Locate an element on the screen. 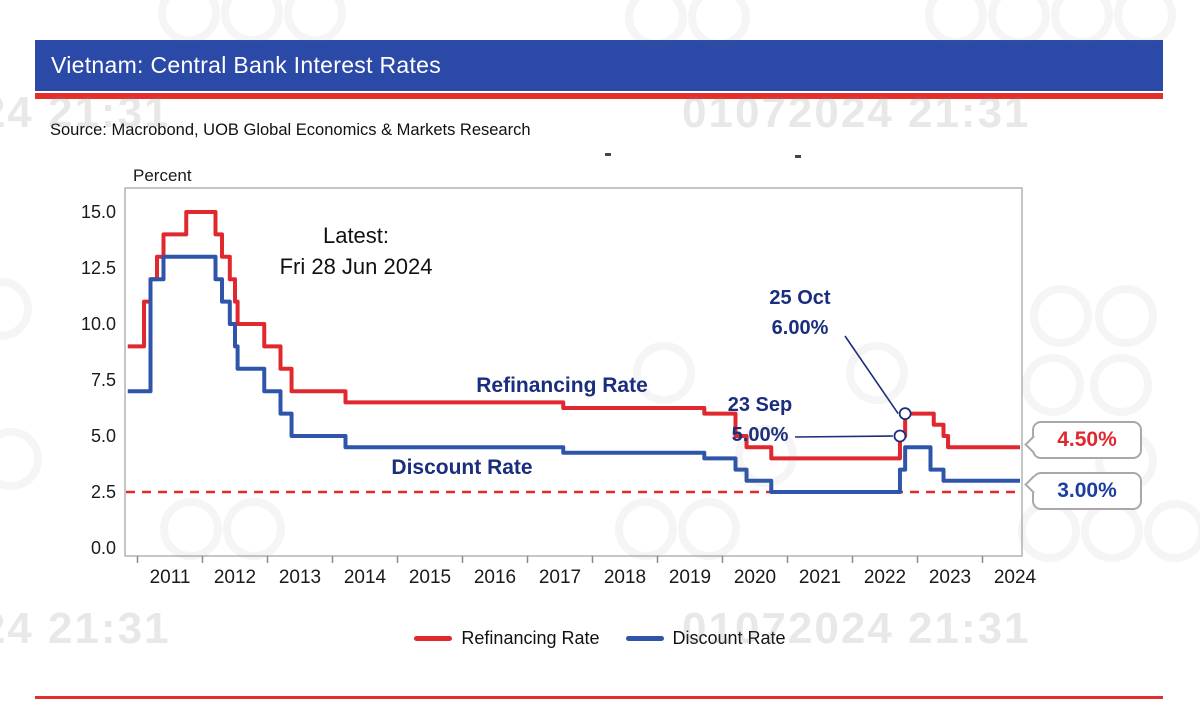 The height and width of the screenshot is (711, 1200). svg-text: 2019 is located at coordinates (690, 577).